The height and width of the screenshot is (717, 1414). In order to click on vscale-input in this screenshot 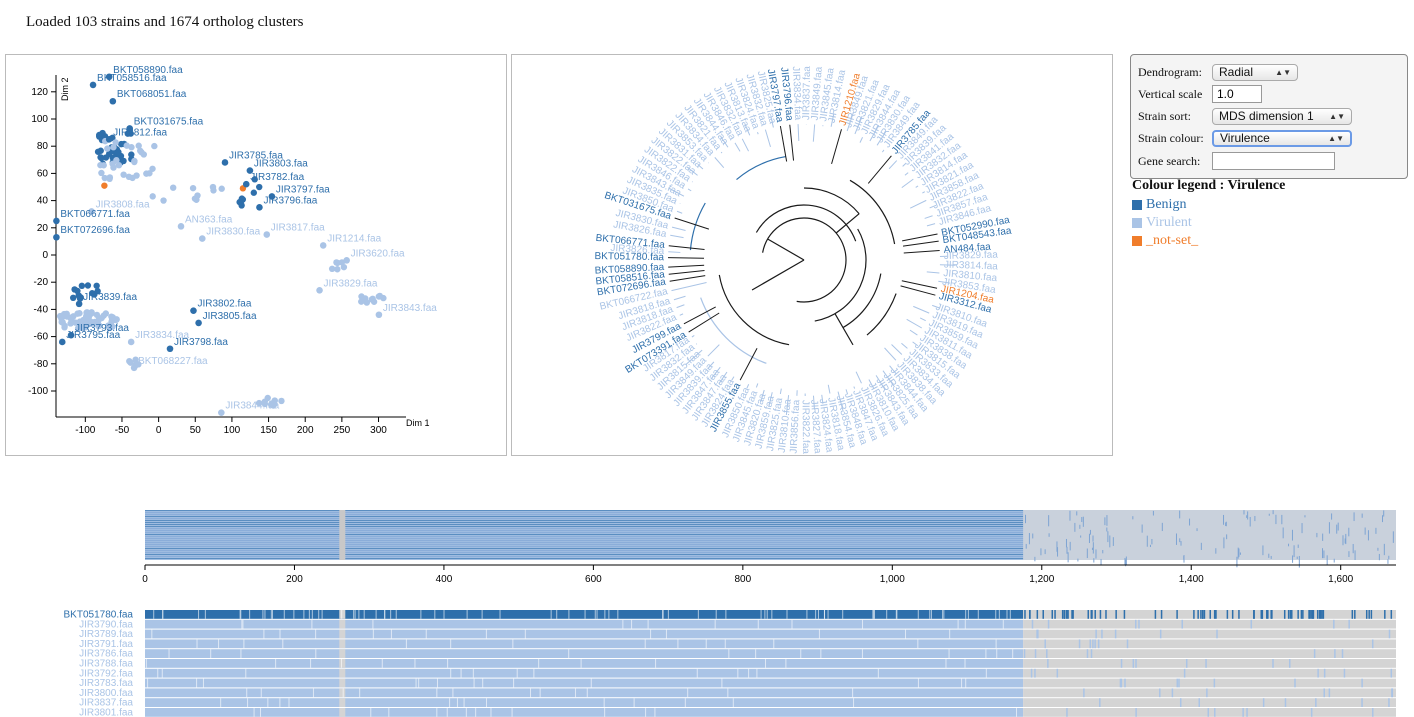, I will do `click(1237, 94)`.